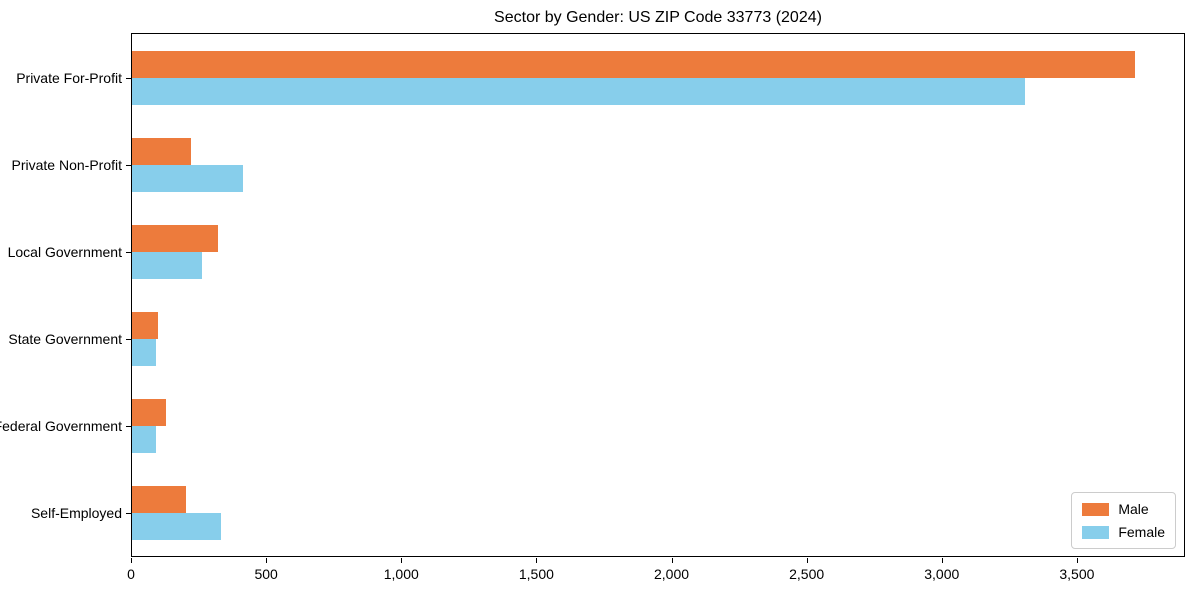  I want to click on legend: Male Female, so click(1123, 520).